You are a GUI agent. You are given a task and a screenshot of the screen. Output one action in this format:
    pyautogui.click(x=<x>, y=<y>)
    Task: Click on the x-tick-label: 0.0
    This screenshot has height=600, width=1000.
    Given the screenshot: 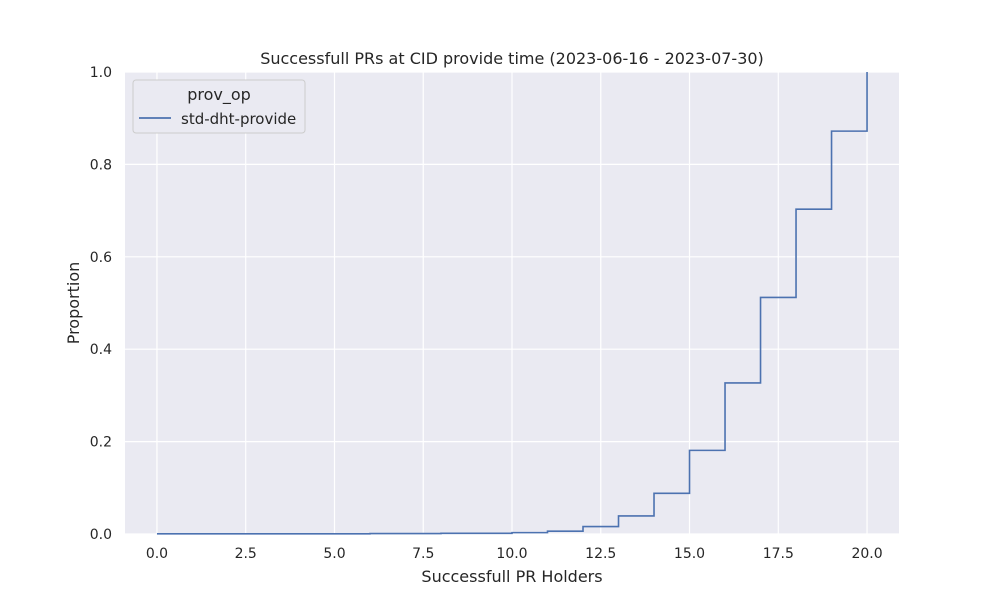 What is the action you would take?
    pyautogui.click(x=157, y=554)
    